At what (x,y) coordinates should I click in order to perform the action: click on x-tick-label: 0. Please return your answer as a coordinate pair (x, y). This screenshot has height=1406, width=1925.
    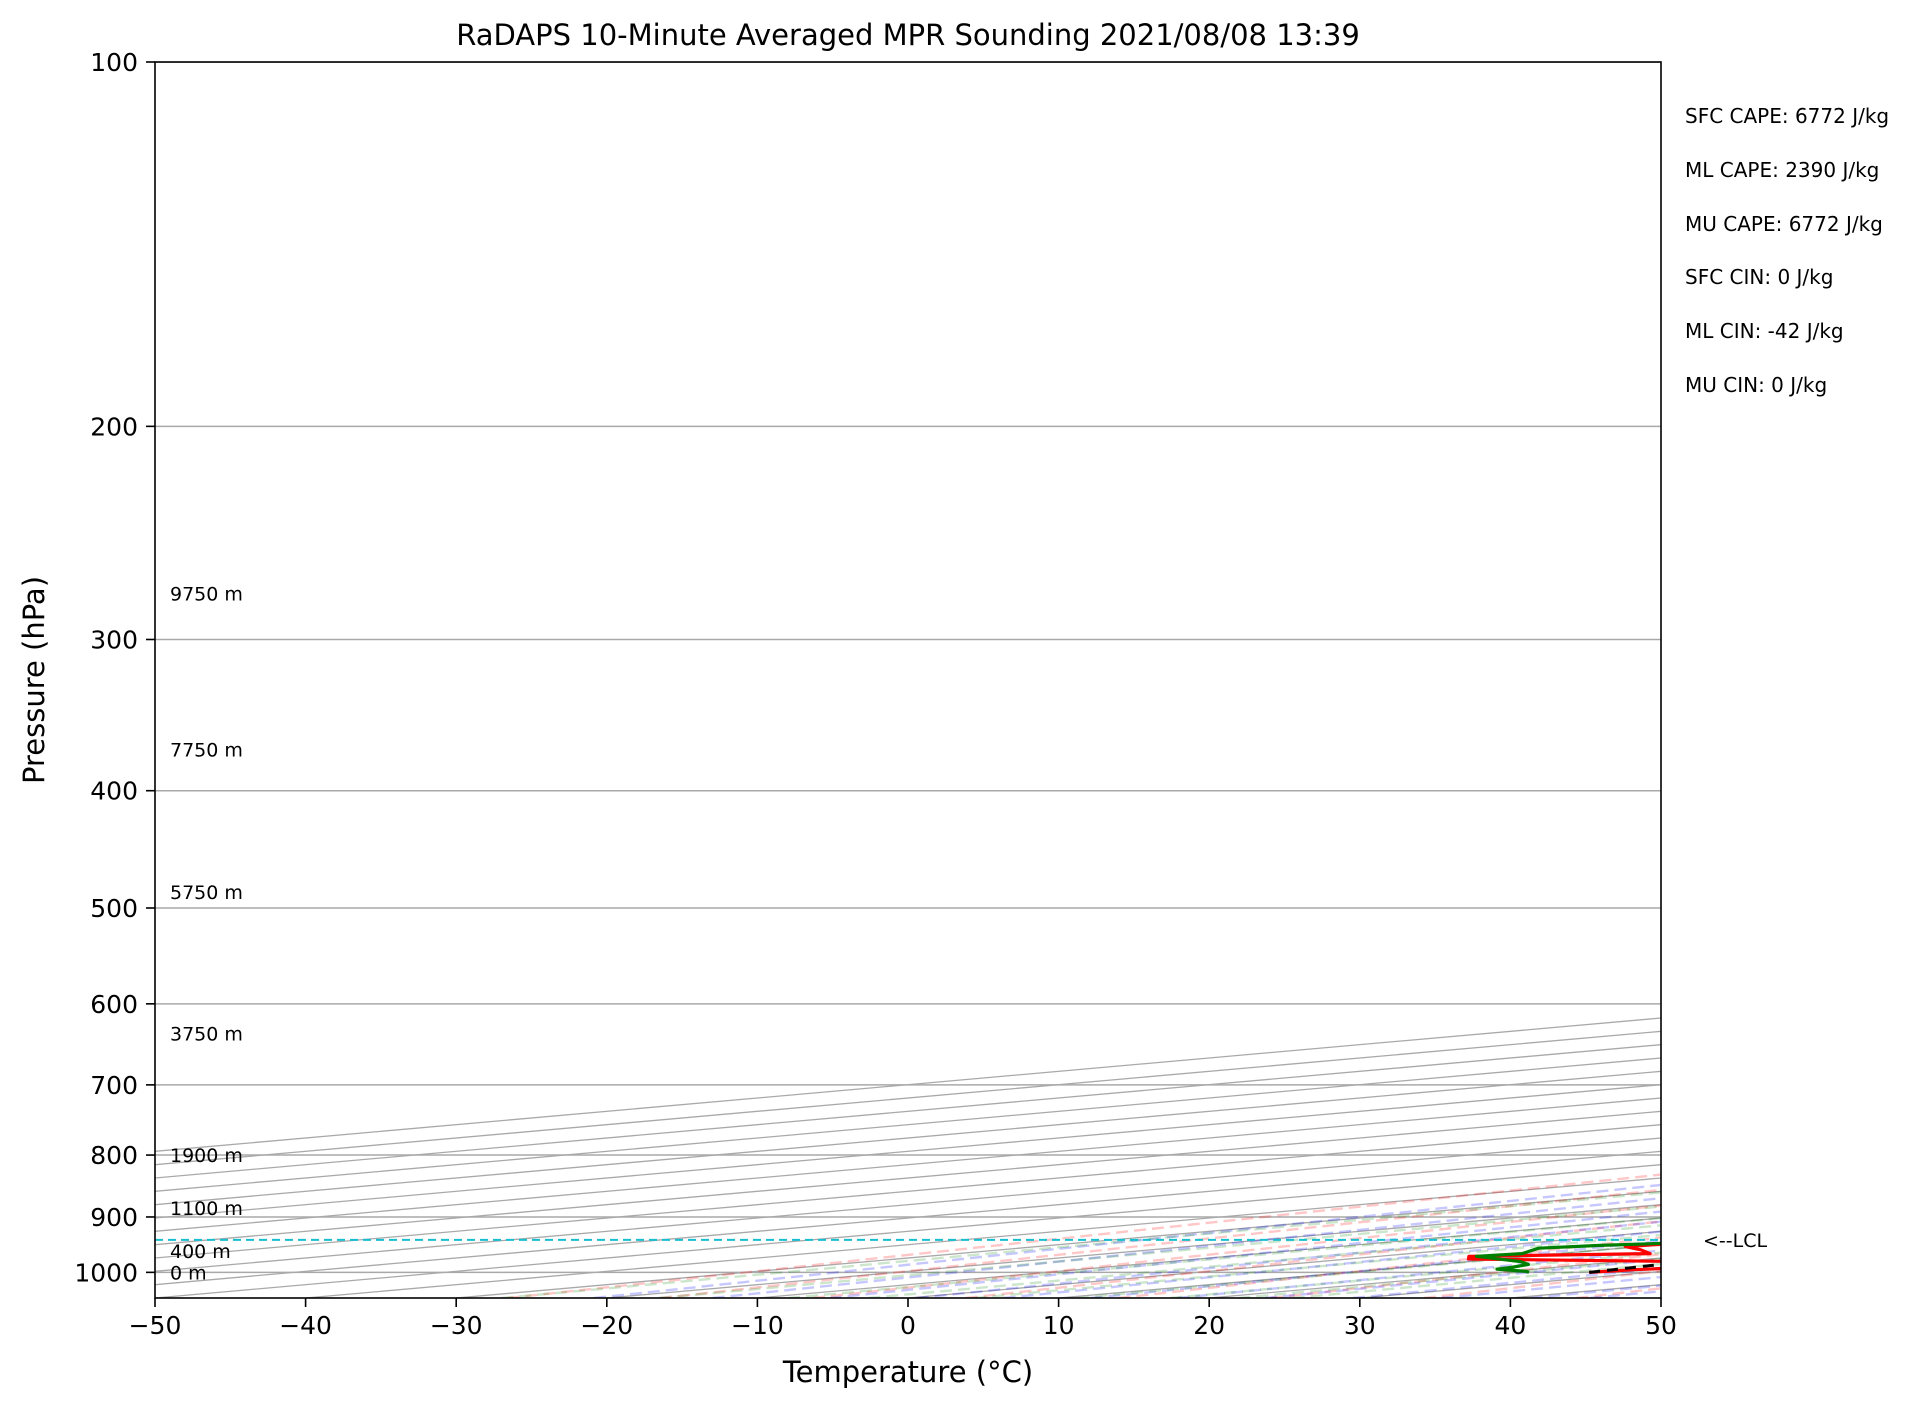
    Looking at the image, I should click on (908, 1325).